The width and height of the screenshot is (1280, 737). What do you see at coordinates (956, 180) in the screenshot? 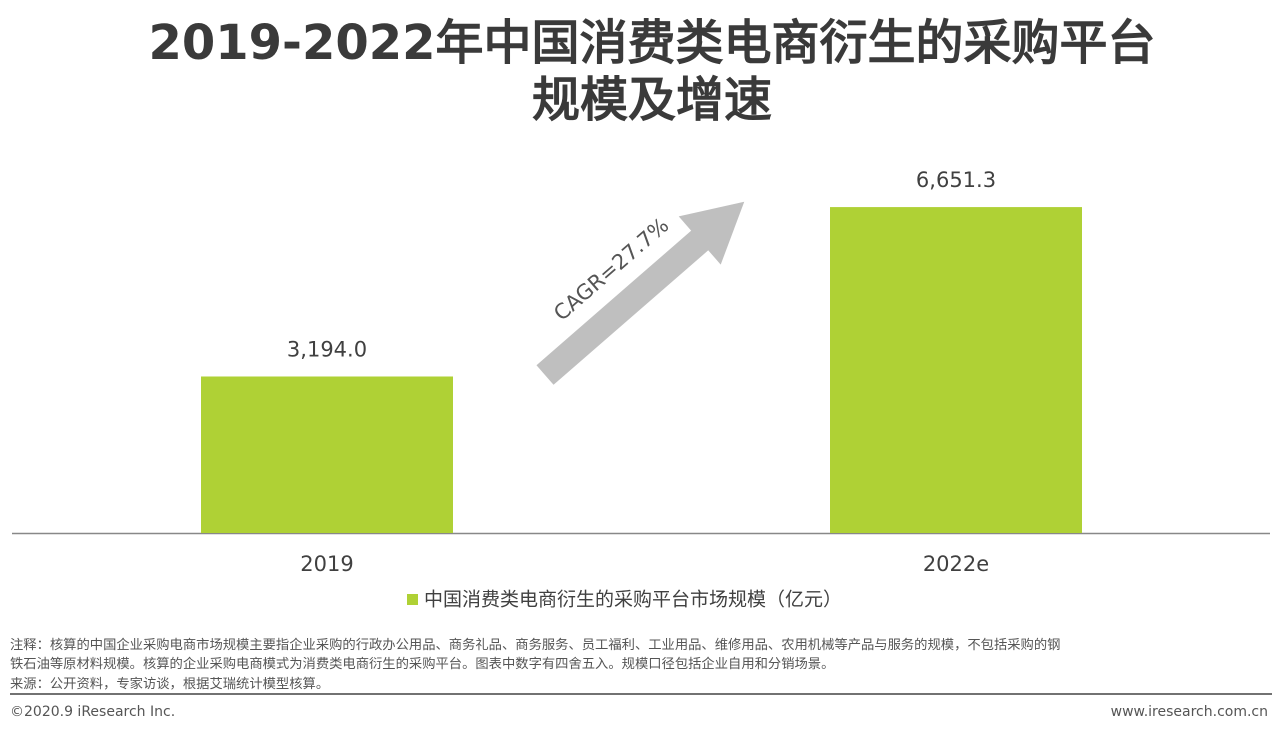
I see `data-label: 6,651.3` at bounding box center [956, 180].